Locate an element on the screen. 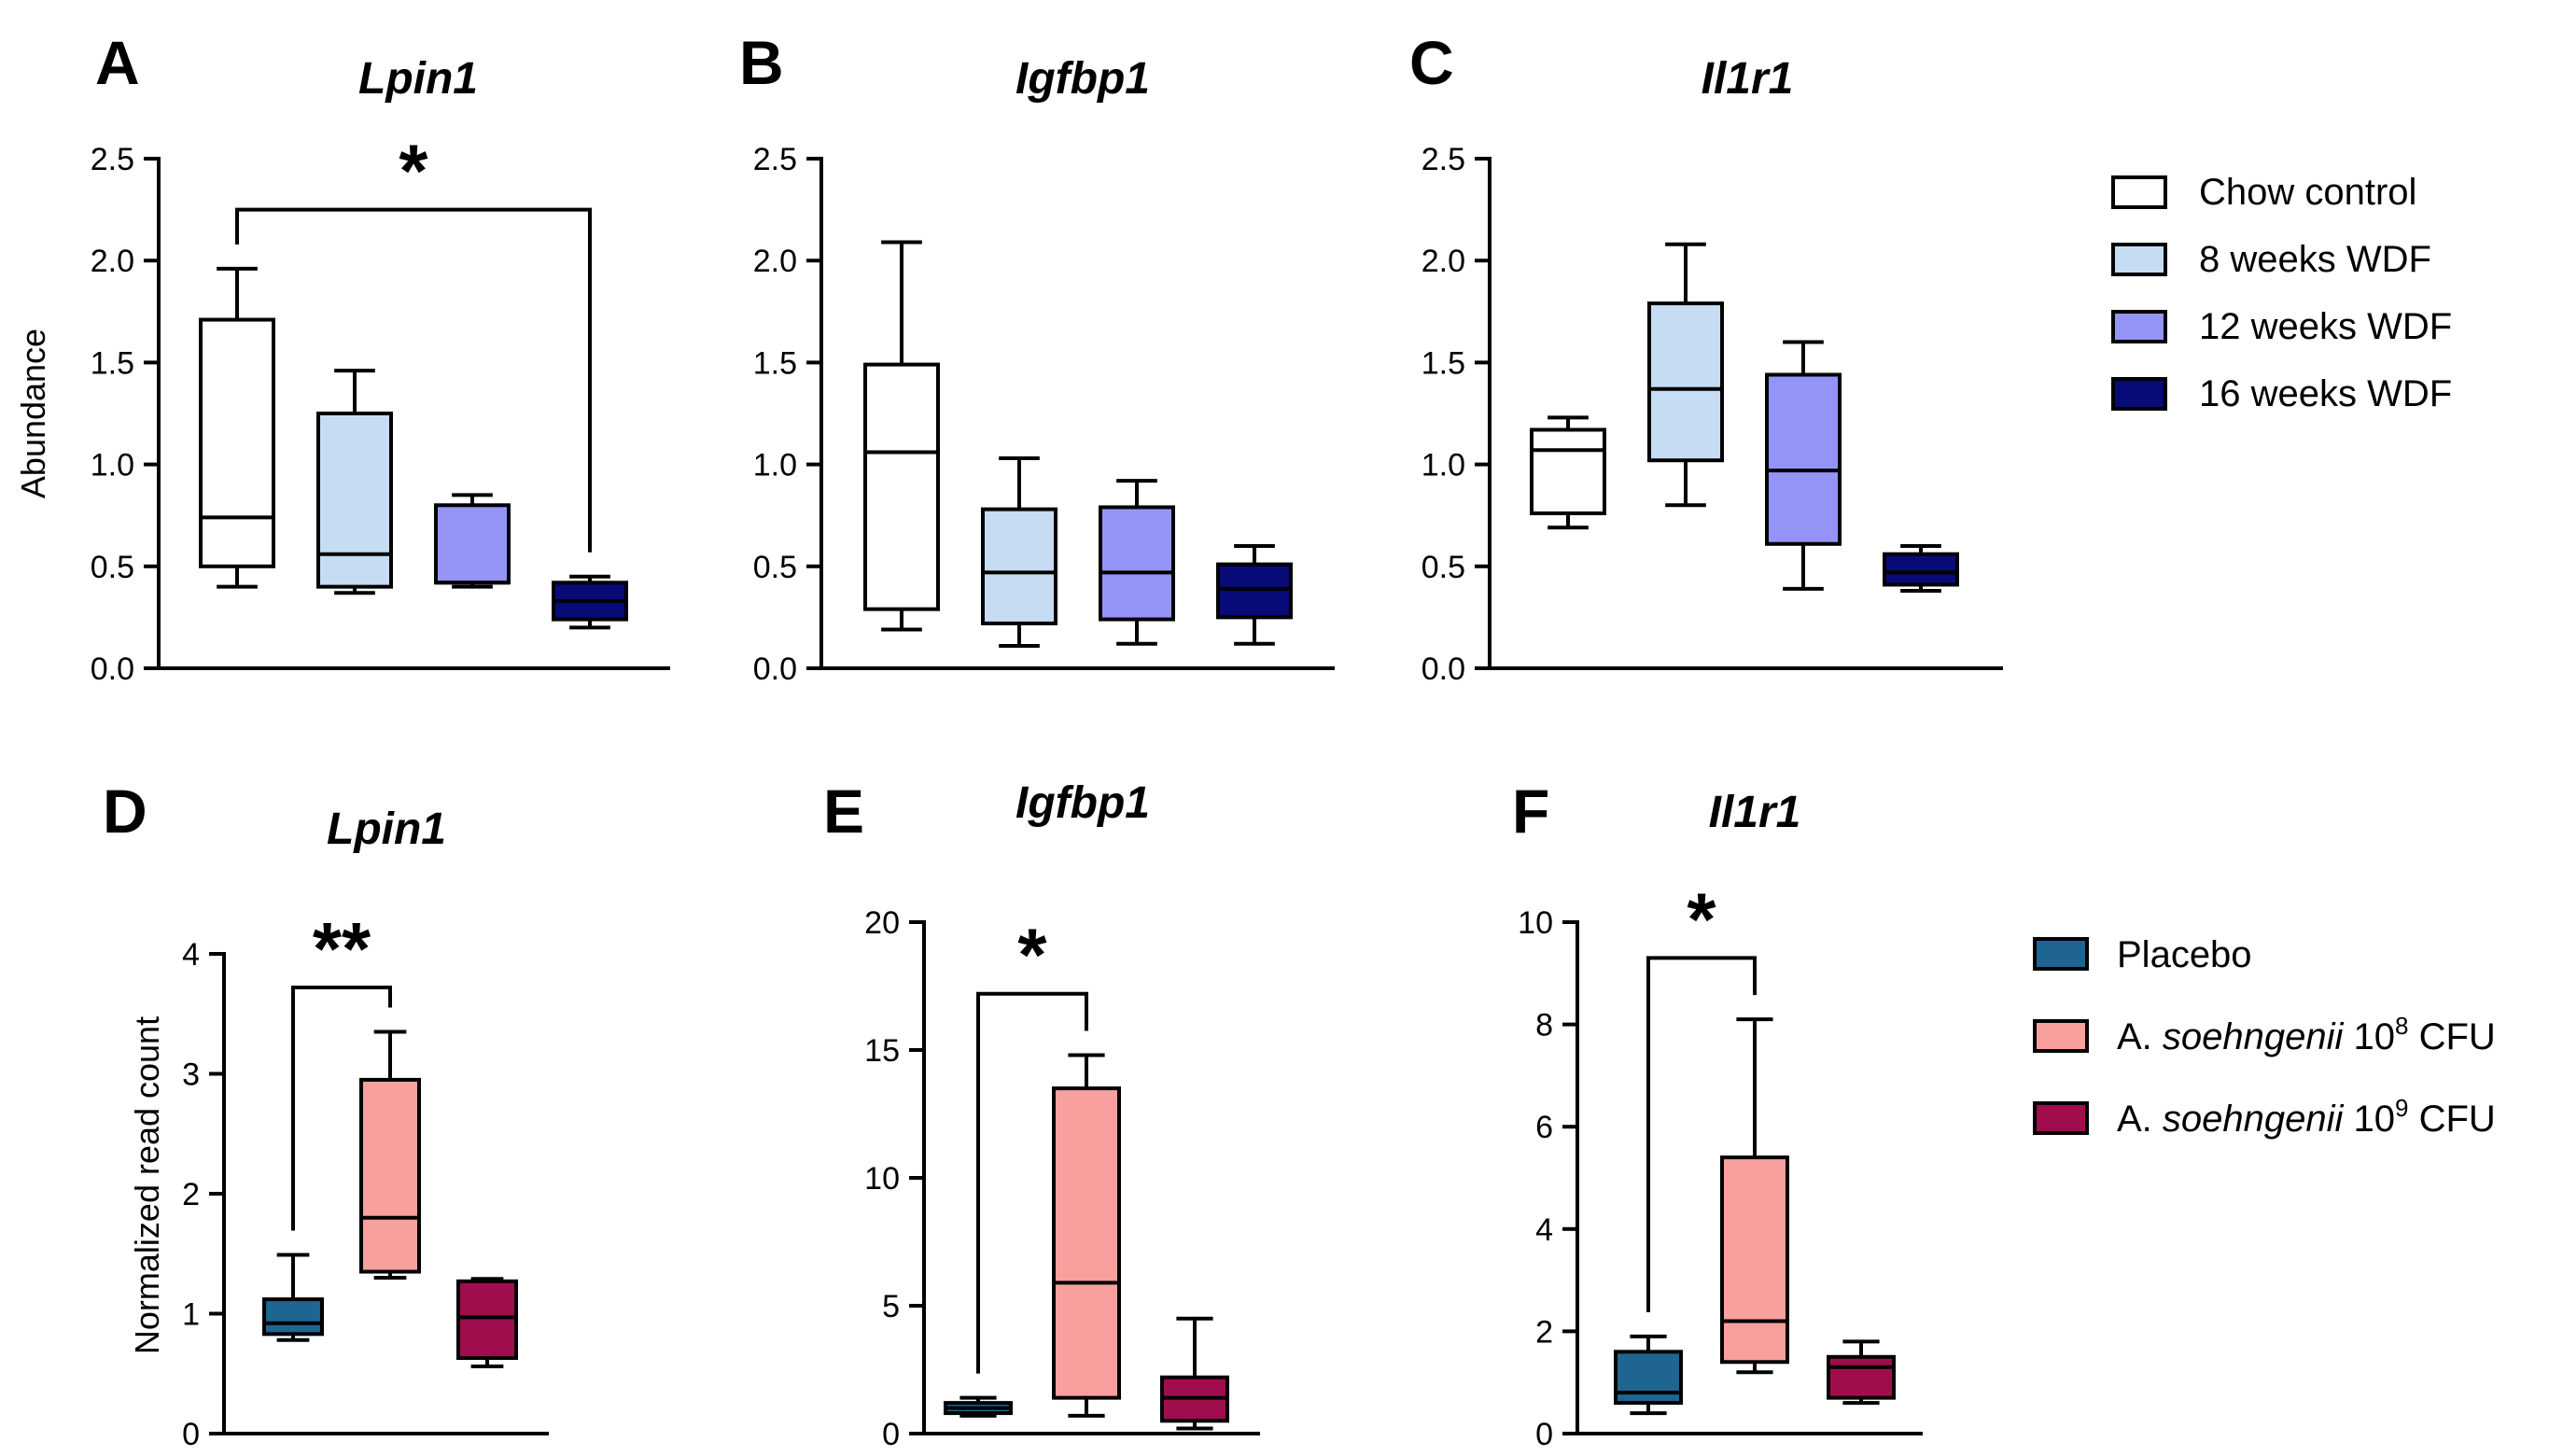  legend-label-16-weeks: 16 weeks WDF is located at coordinates (2325, 393).